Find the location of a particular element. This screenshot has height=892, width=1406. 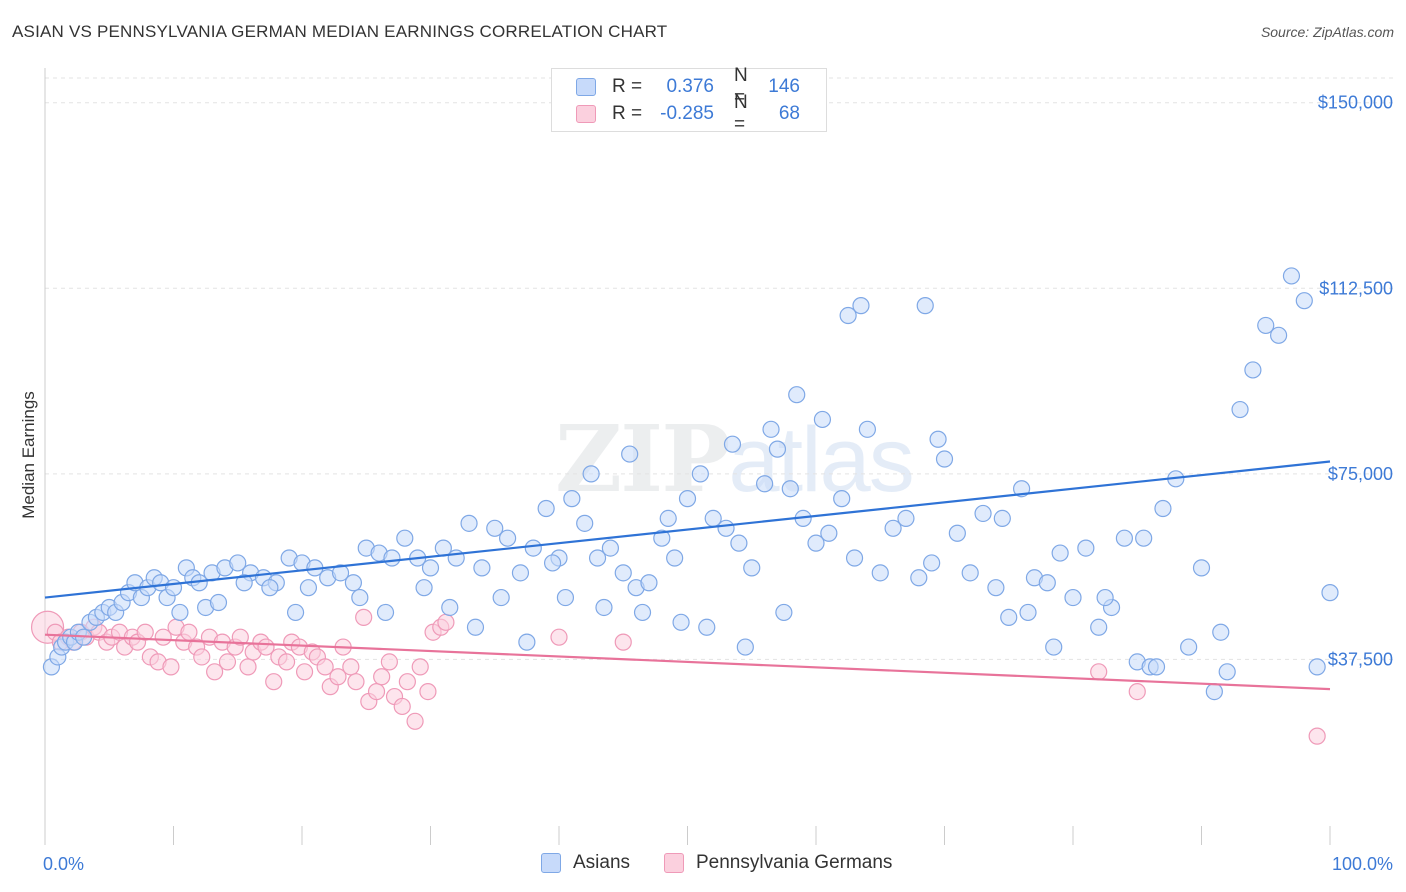

x-tick-label-right: 100.0% is located at coordinates (1362, 864).